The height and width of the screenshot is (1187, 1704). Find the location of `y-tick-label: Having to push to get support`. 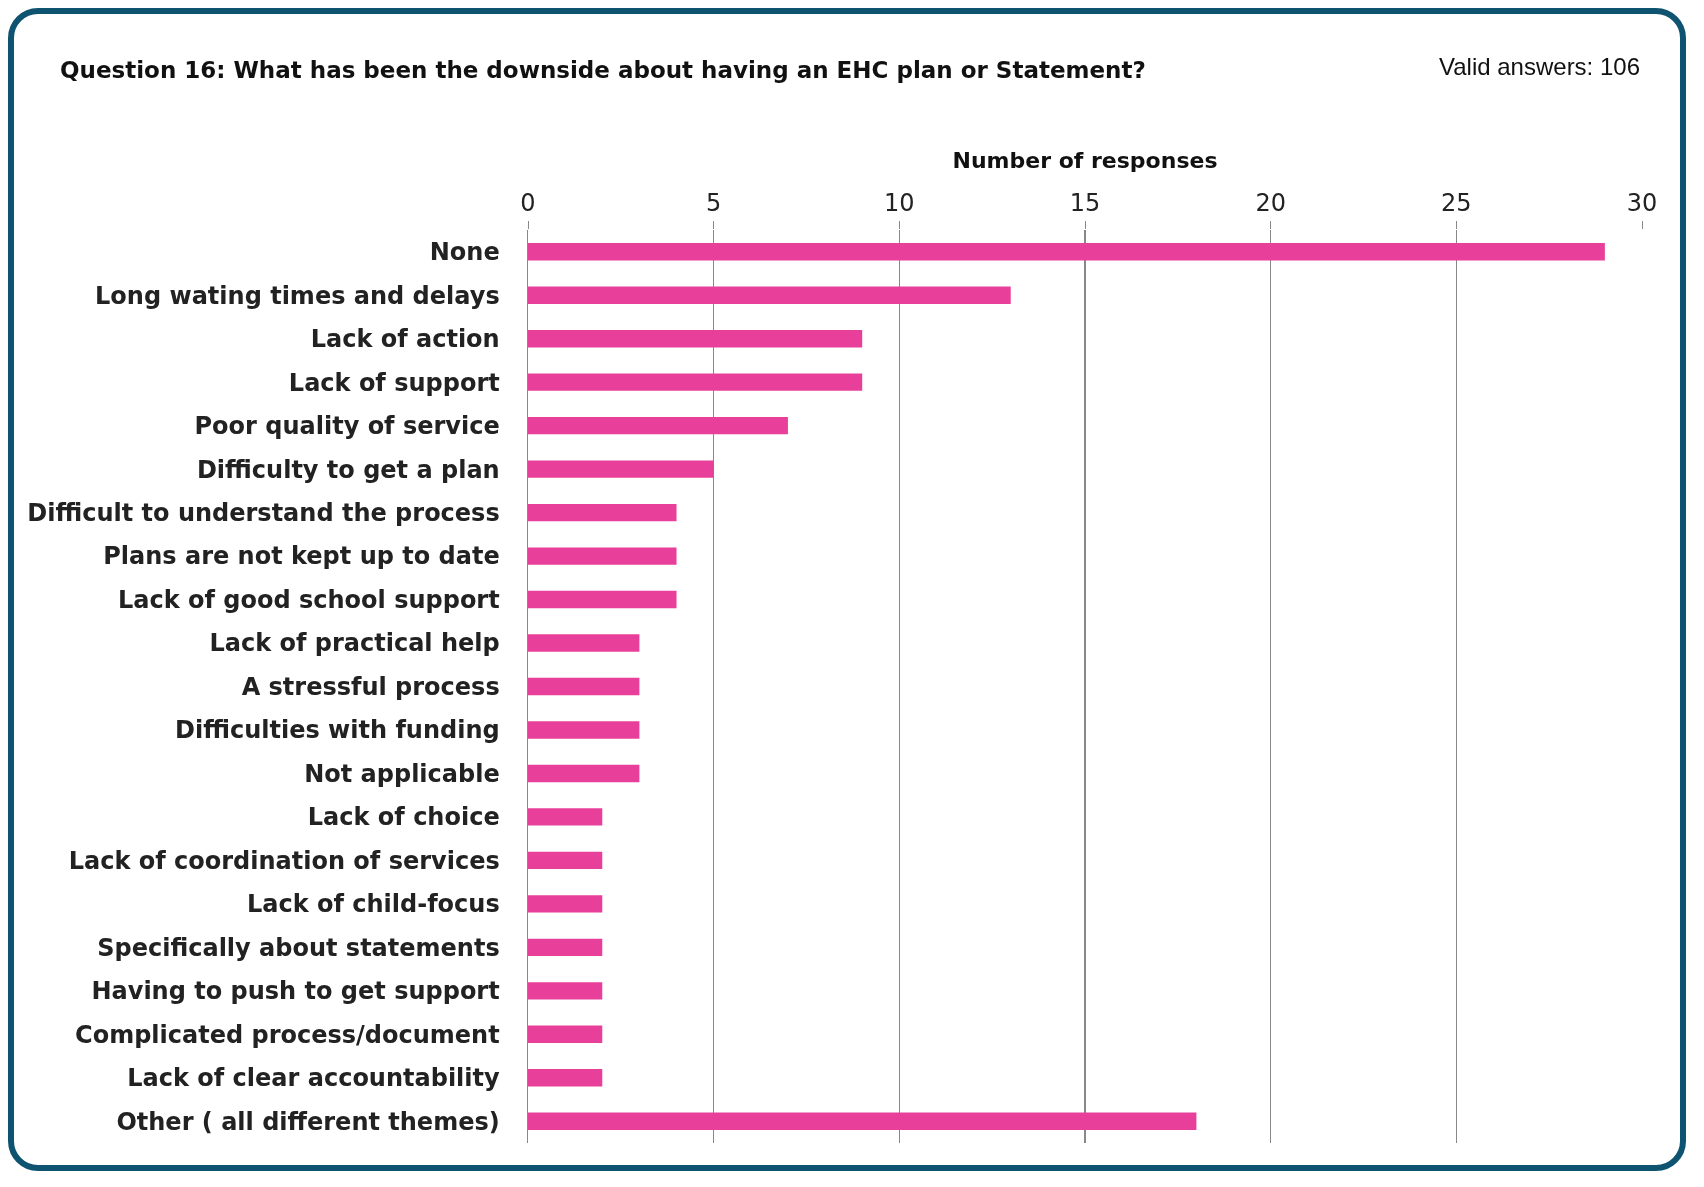

y-tick-label: Having to push to get support is located at coordinates (295, 991).